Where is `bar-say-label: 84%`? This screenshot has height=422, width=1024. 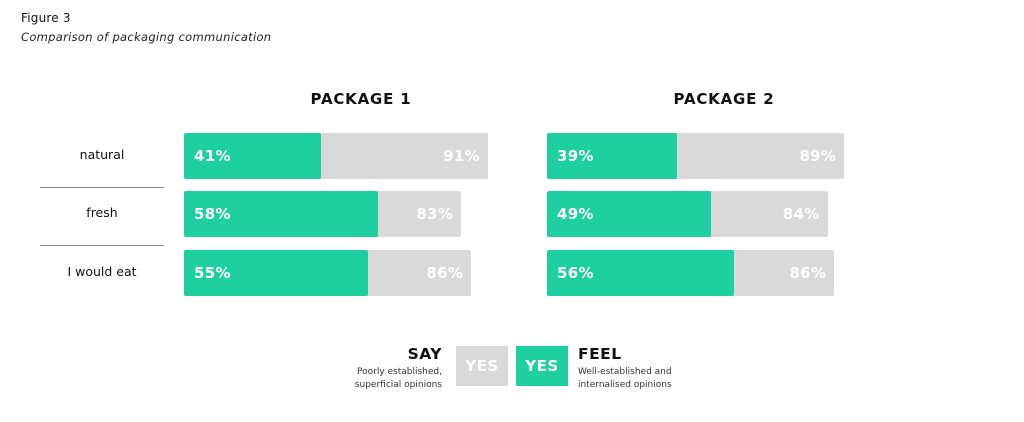
bar-say-label: 84% is located at coordinates (801, 214).